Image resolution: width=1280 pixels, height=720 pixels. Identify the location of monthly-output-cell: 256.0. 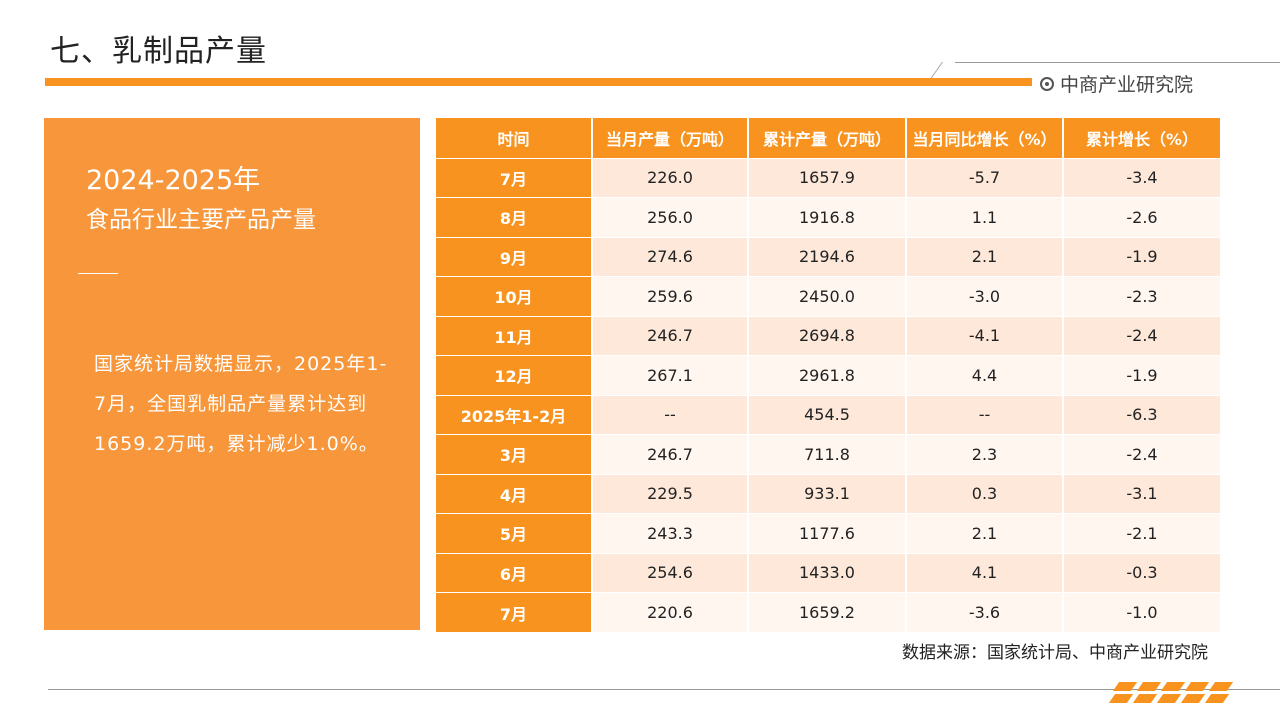
(670, 217).